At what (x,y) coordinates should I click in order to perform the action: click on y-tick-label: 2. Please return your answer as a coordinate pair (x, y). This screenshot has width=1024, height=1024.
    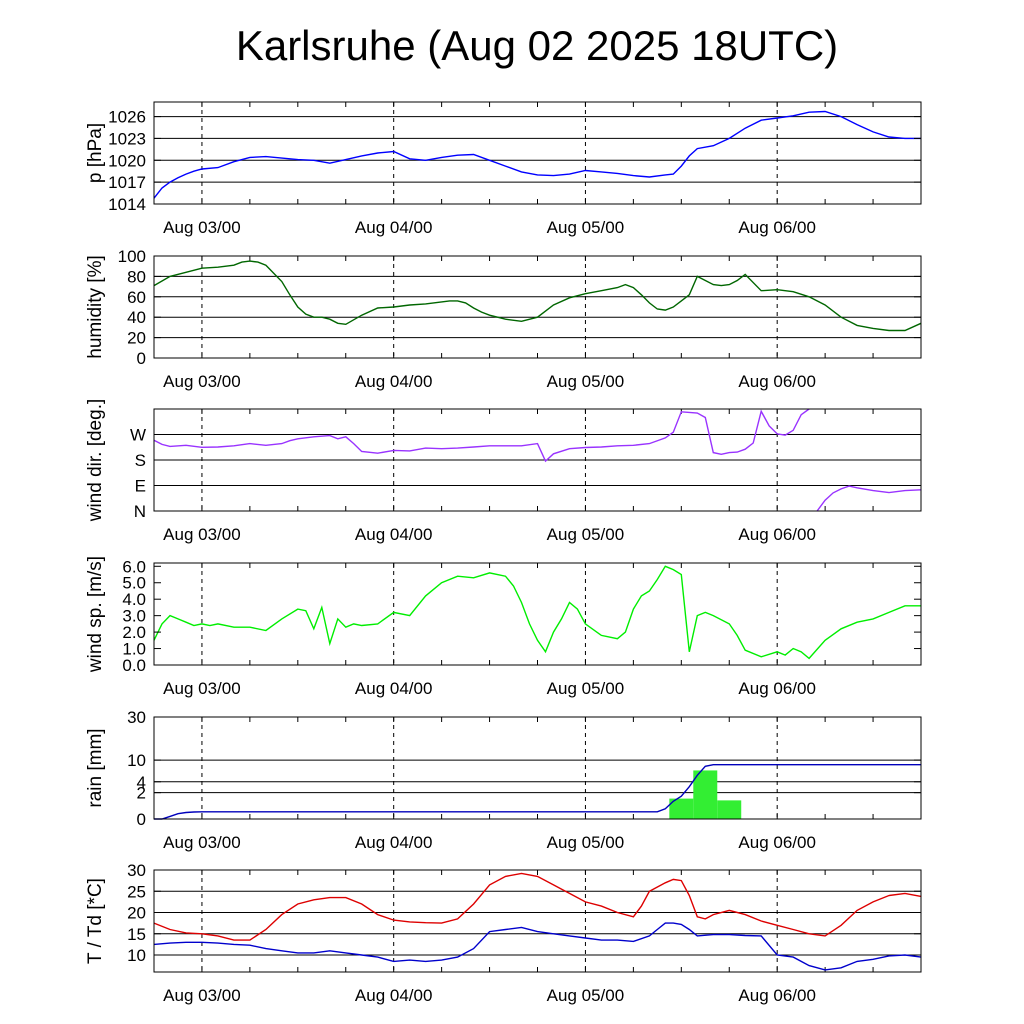
    Looking at the image, I should click on (141, 793).